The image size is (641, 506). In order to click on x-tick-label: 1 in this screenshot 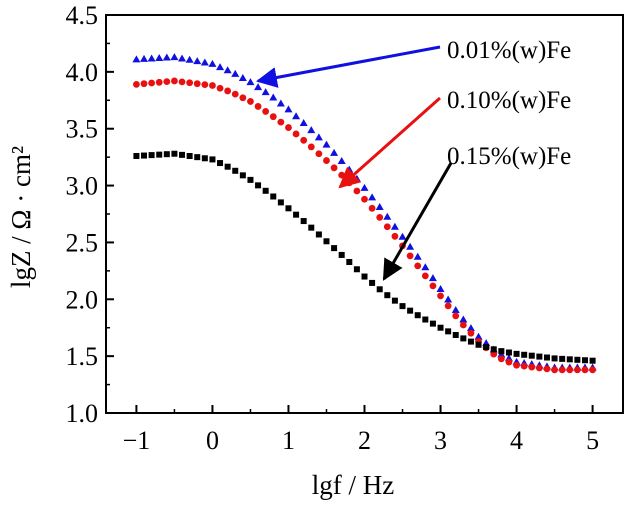, I will do `click(288, 440)`.